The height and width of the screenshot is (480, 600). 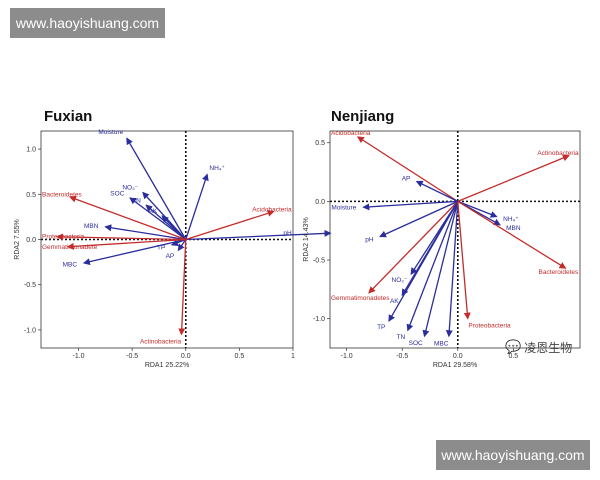 I want to click on vector-gemmatimonadetes, so click(x=413, y=247).